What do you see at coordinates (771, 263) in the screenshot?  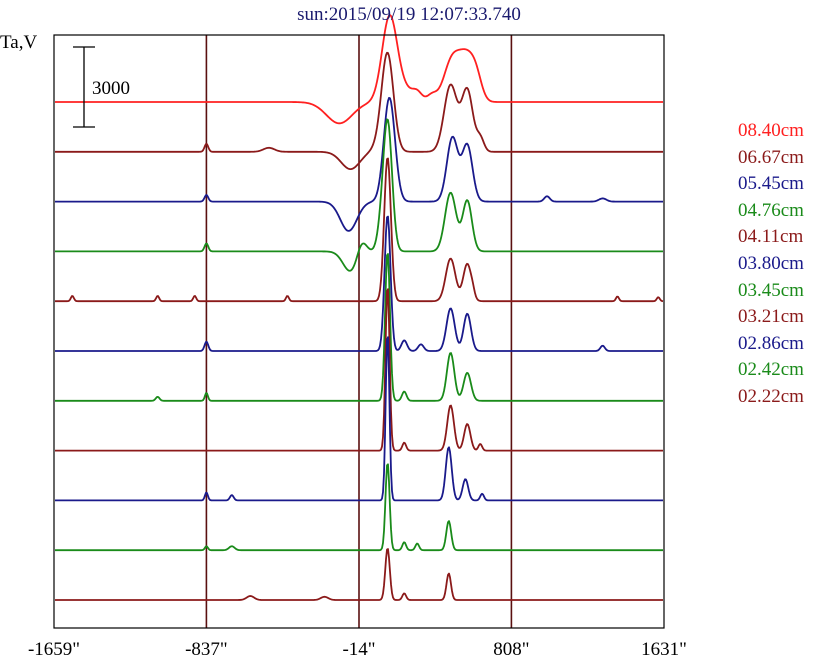 I see `legend-item: 03.80cm` at bounding box center [771, 263].